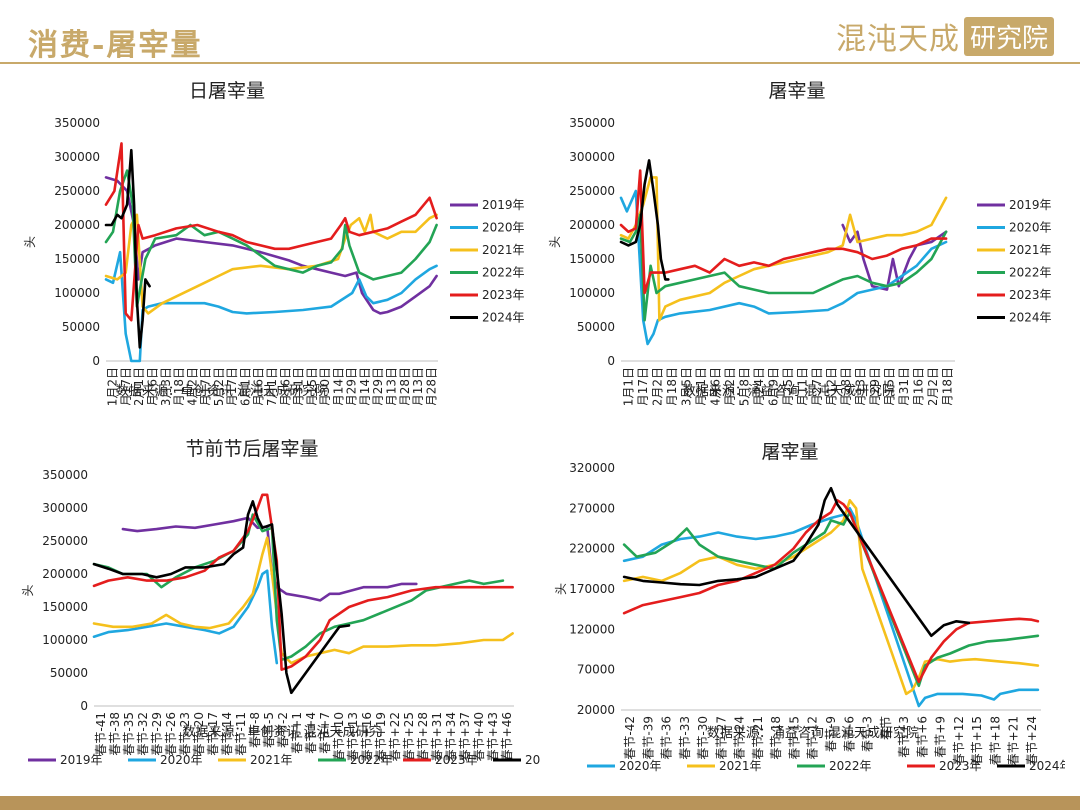 The width and height of the screenshot is (1080, 810). Describe the element at coordinates (846, 386) in the screenshot. I see `x-tick-label: 8月28日` at that location.